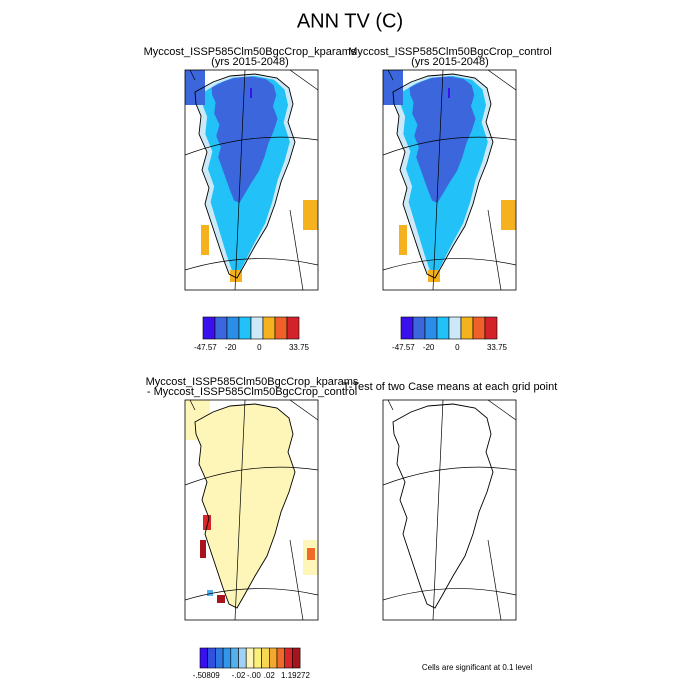 The height and width of the screenshot is (700, 700). I want to click on colorbar-label: -.50809, so click(207, 675).